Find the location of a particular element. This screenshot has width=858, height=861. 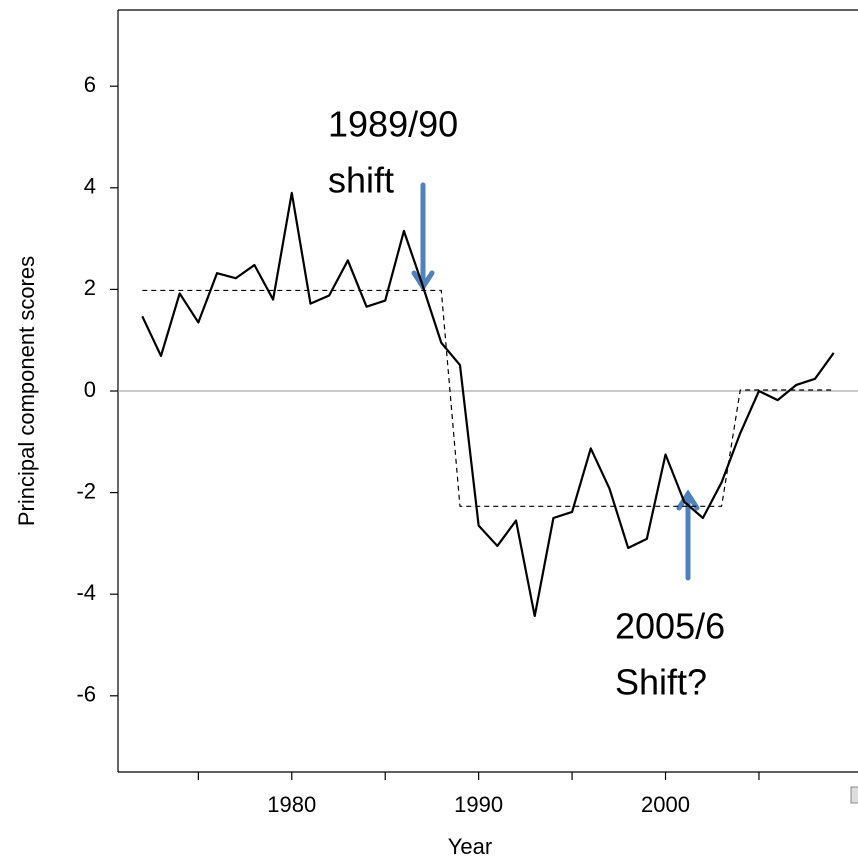

y-tick-label: 2 is located at coordinates (90, 287).